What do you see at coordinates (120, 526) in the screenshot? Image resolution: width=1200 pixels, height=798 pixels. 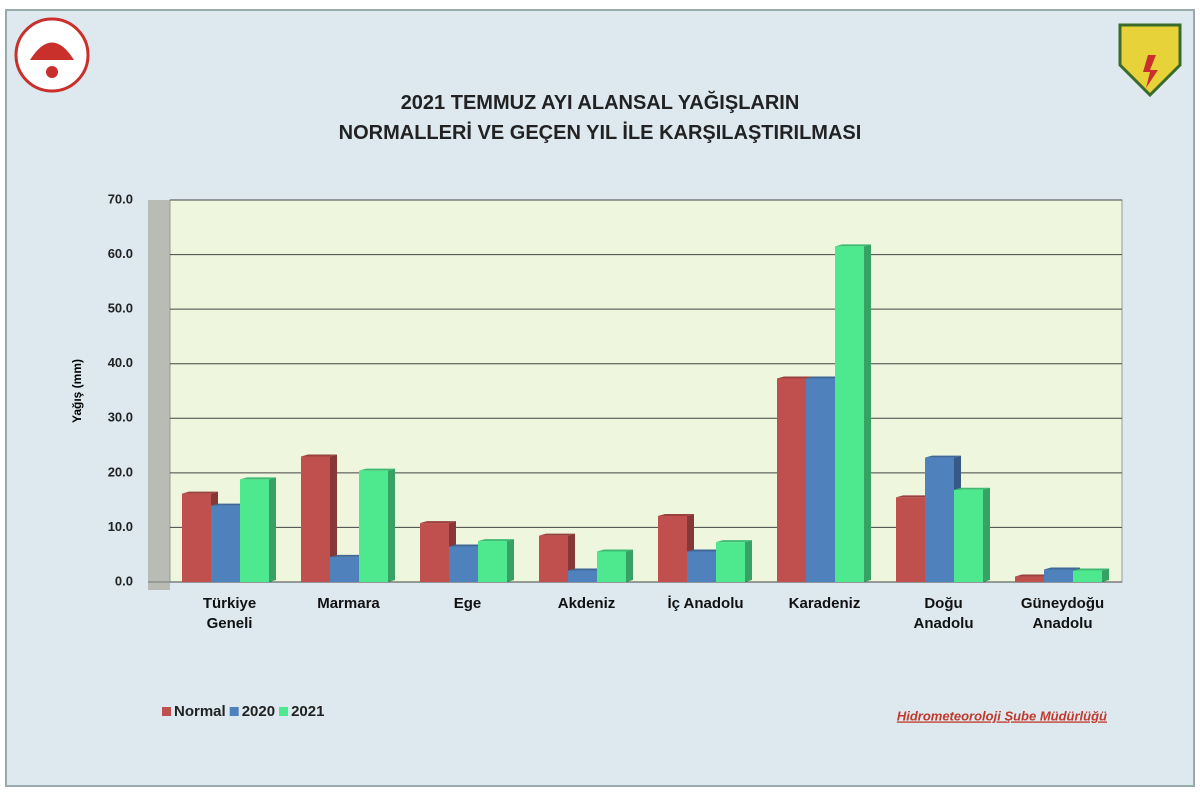 I see `y-tick-label: 10.0` at bounding box center [120, 526].